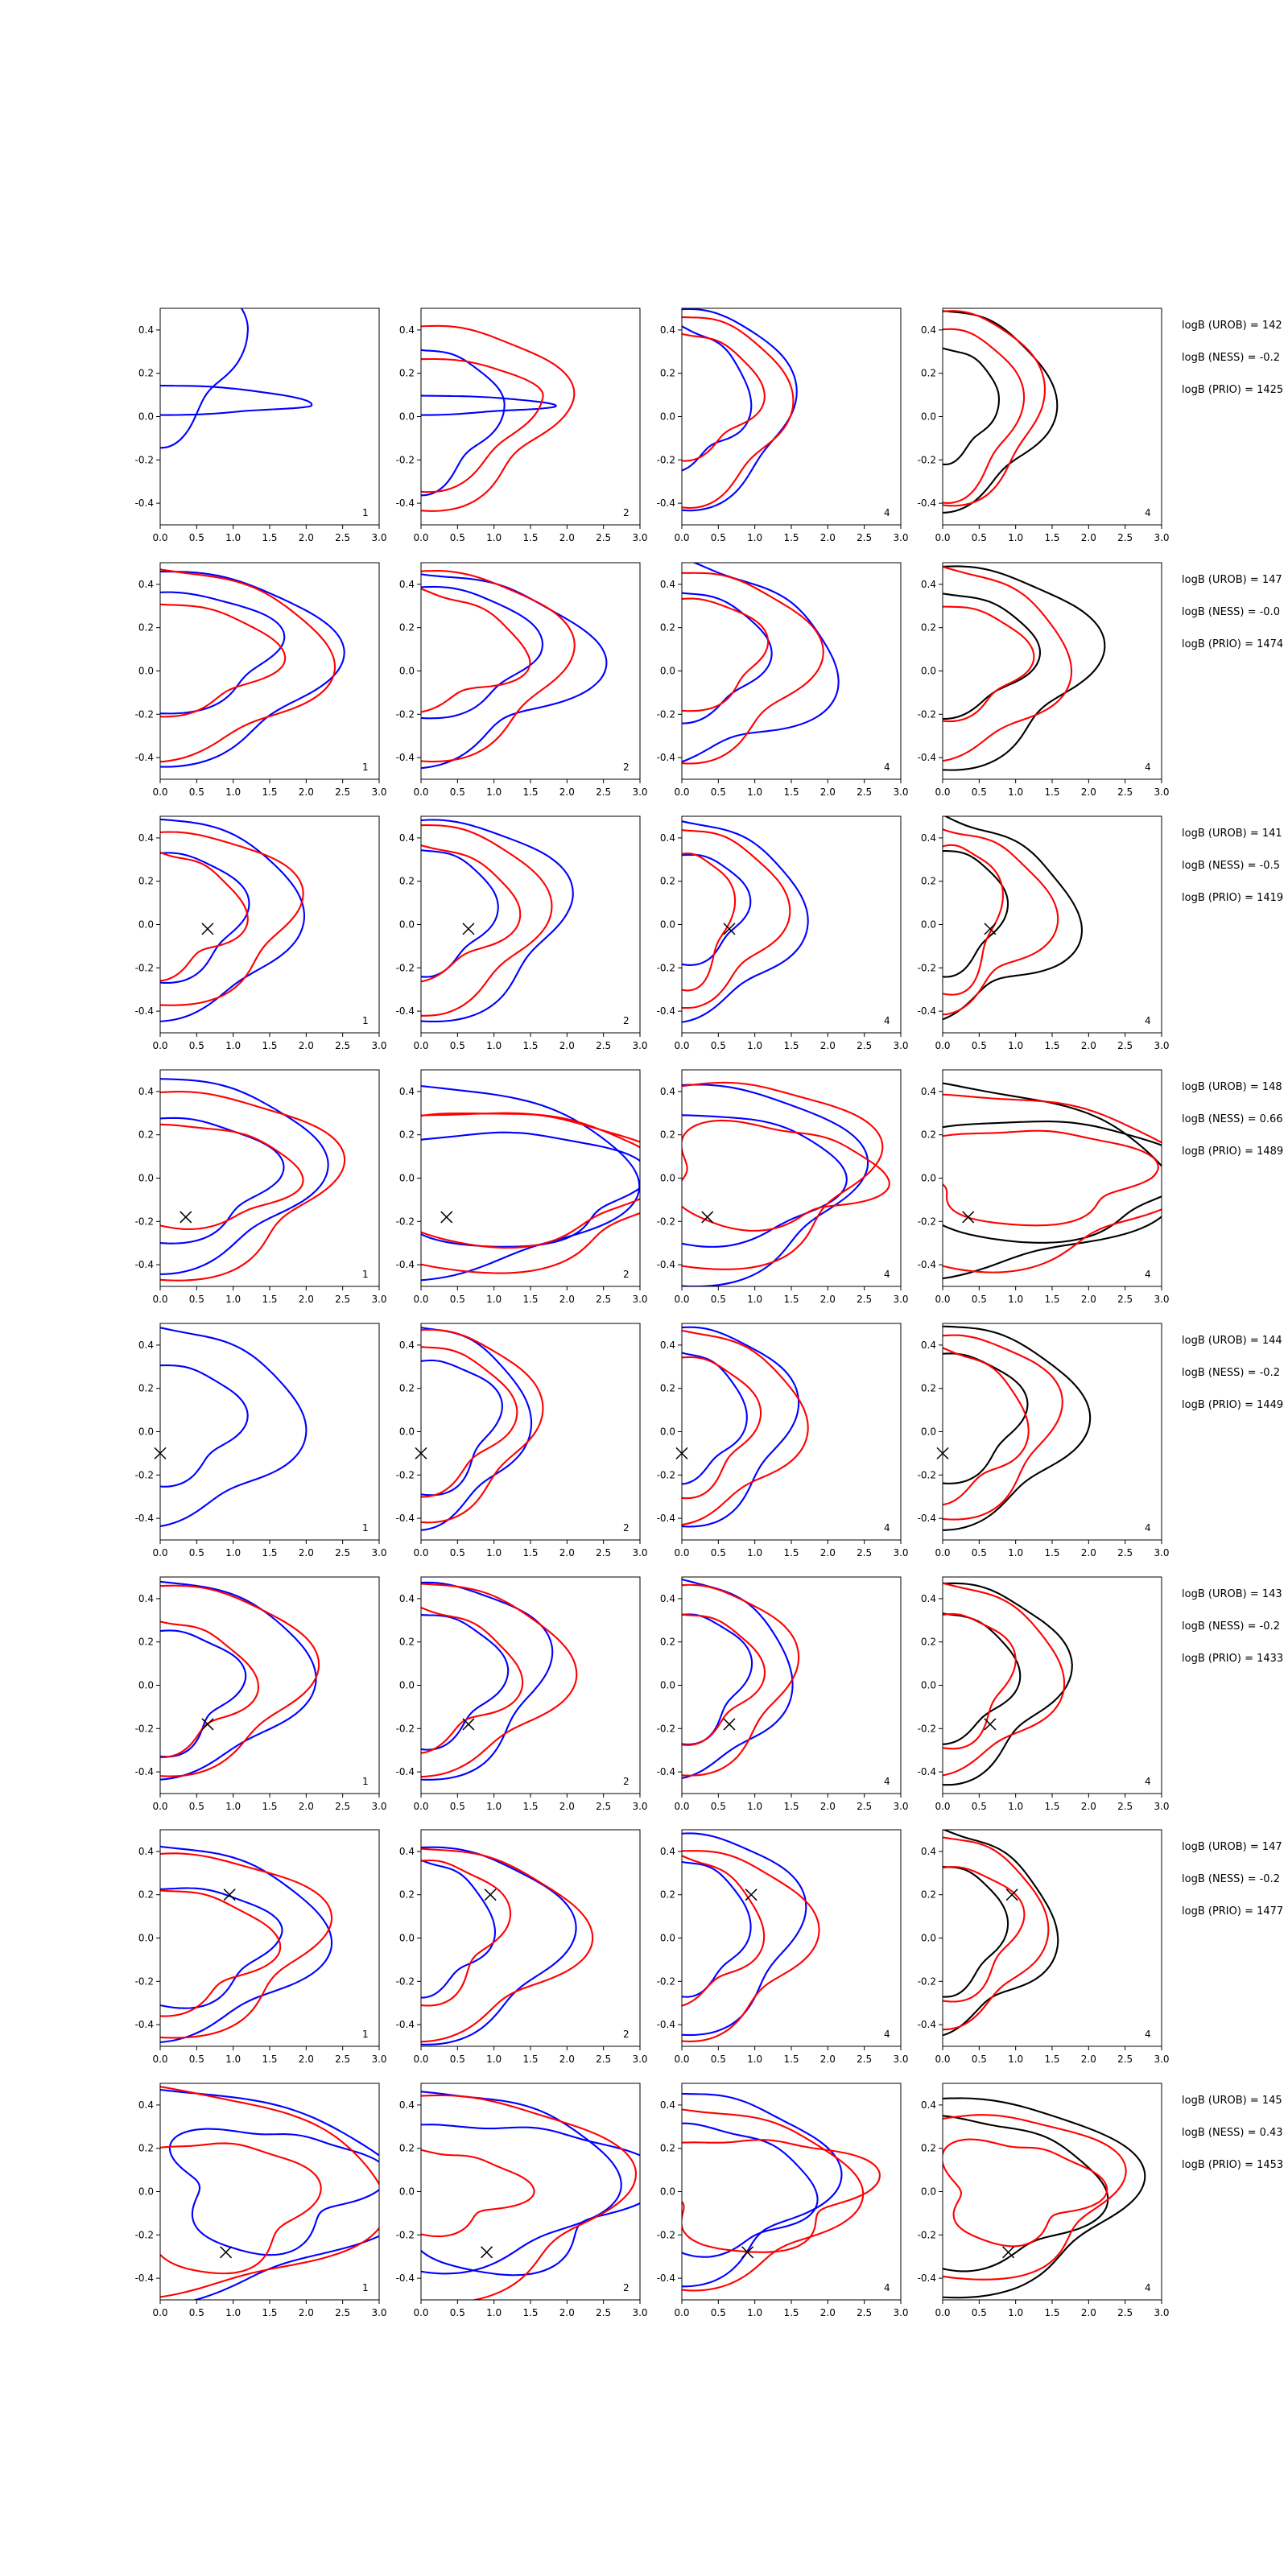  I want to click on logb-annotation: logB (NESS) = -0.2, so click(1231, 358).